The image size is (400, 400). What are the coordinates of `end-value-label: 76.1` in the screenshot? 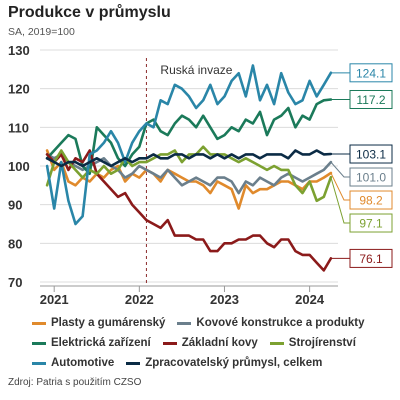 It's located at (371, 259).